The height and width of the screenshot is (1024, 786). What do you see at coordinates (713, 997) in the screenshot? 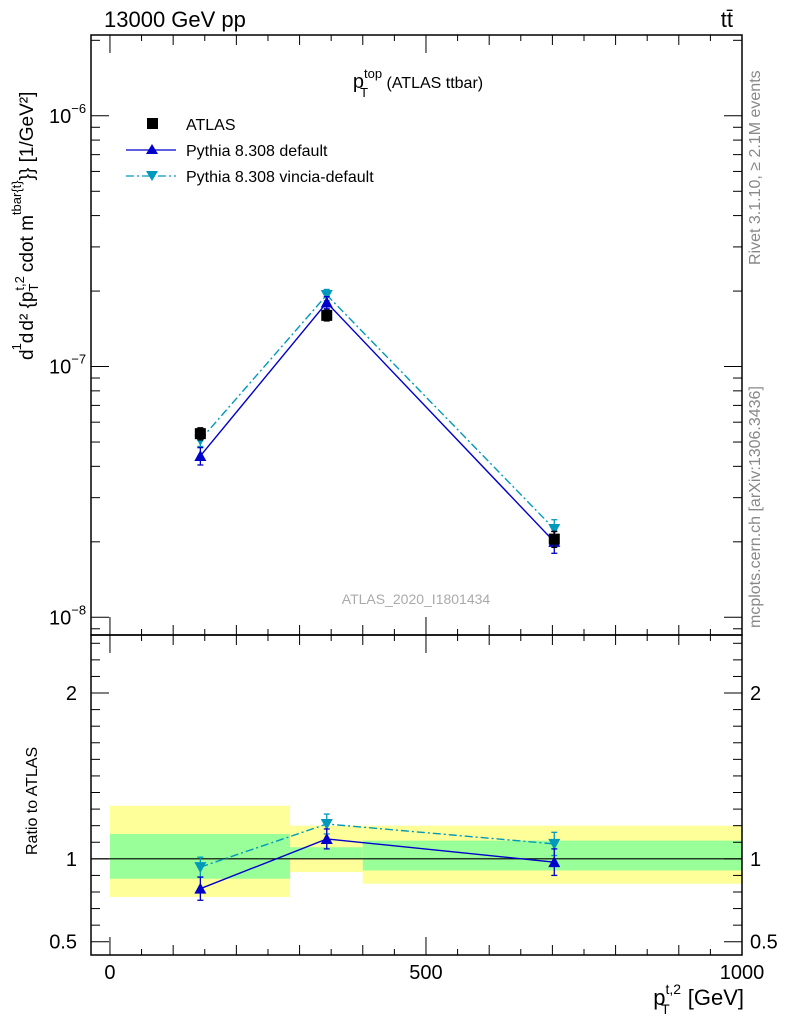
I see `xlabel-tail: [GeV]` at bounding box center [713, 997].